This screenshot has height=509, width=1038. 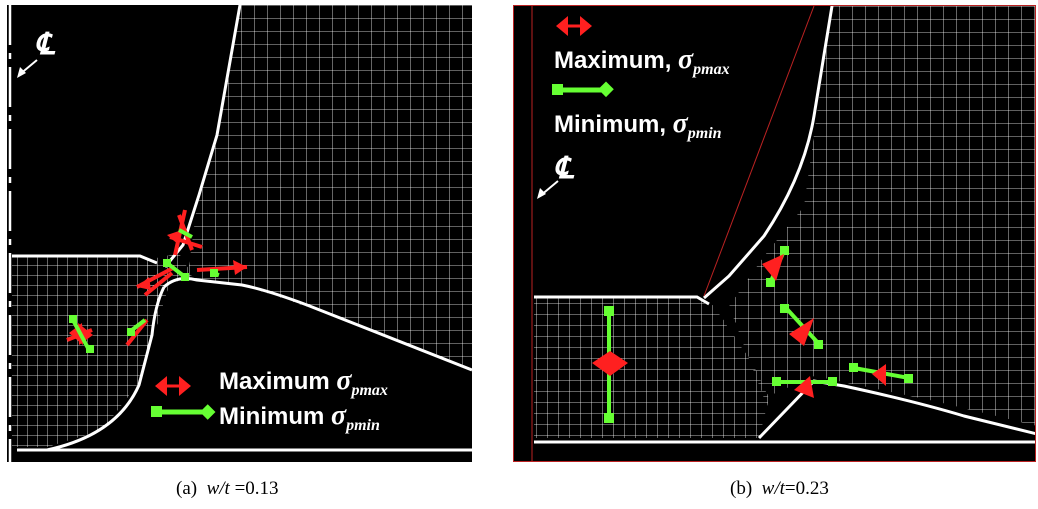 I want to click on legend-max-sigma-b: σ, so click(x=686, y=59).